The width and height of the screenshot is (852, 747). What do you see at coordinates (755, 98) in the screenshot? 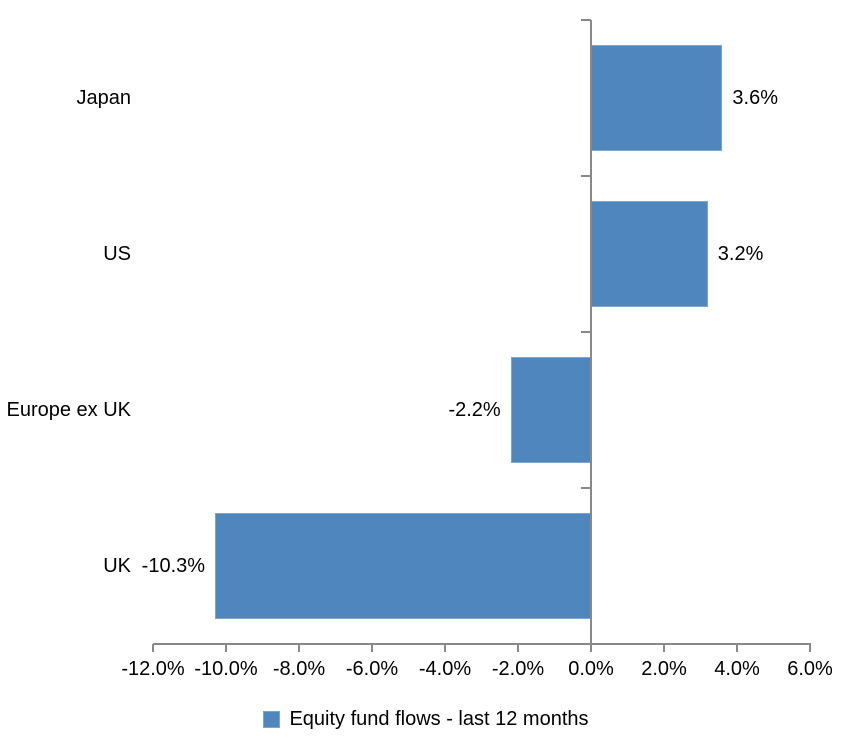
I see `data-label-japan: 3.6%` at bounding box center [755, 98].